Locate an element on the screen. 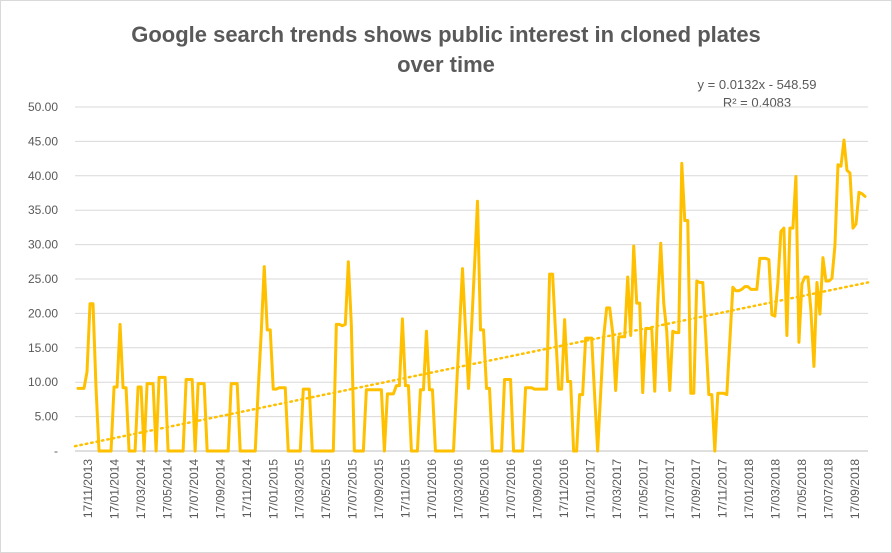 The image size is (892, 553). x-tick-label: 17/11/2017 is located at coordinates (723, 488).